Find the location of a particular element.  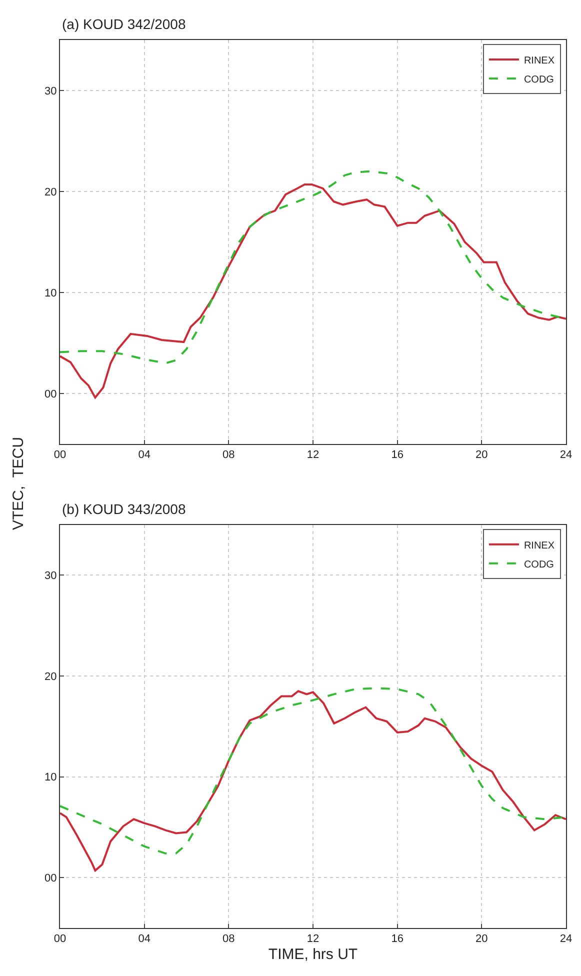

chart-title: (a) KOUD 342/2008 is located at coordinates (124, 24).